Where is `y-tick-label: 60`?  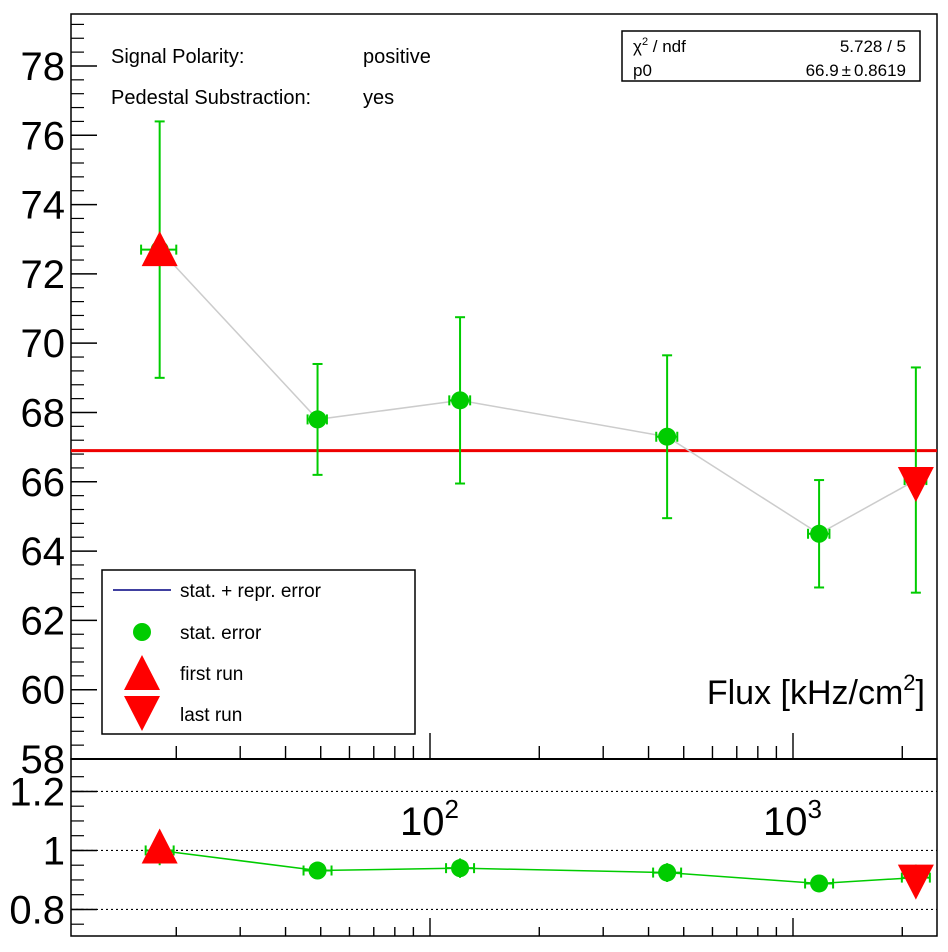
y-tick-label: 60 is located at coordinates (43, 691).